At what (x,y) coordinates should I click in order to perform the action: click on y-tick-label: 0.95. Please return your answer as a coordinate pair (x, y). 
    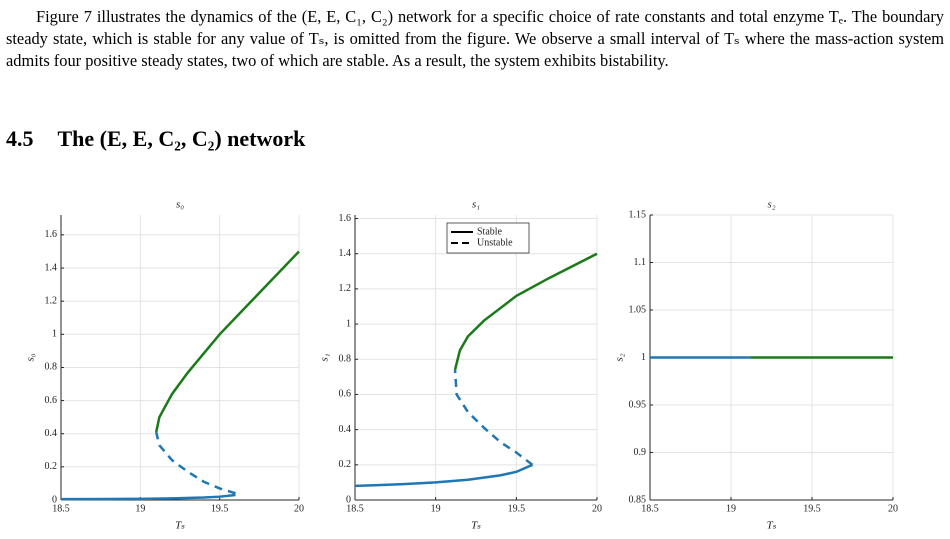
    Looking at the image, I should click on (638, 404).